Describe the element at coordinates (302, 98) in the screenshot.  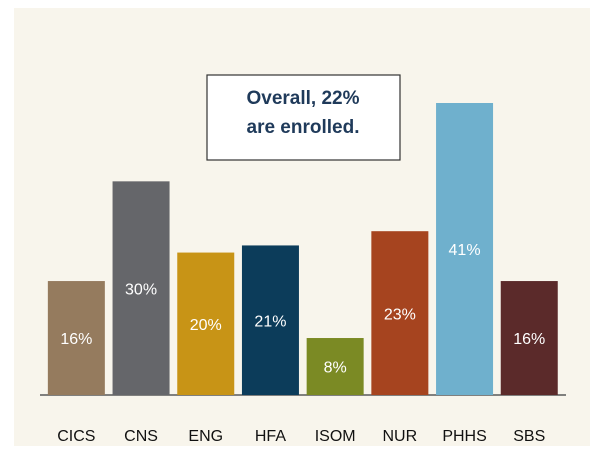
I see `annotation: Overall, 22%` at that location.